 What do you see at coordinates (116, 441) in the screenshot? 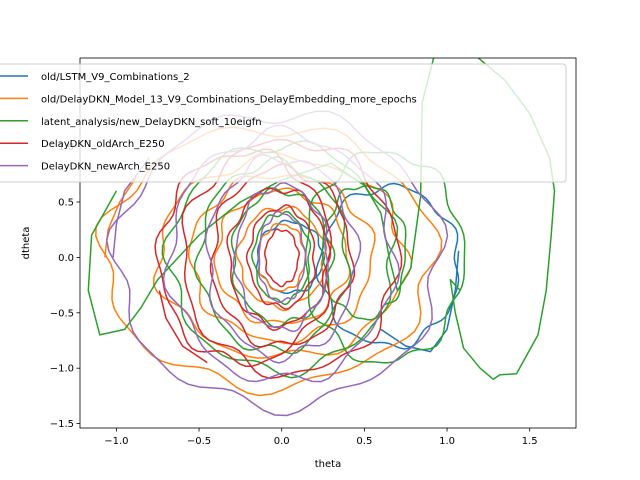
I see `x-tick-label: −1.0` at bounding box center [116, 441].